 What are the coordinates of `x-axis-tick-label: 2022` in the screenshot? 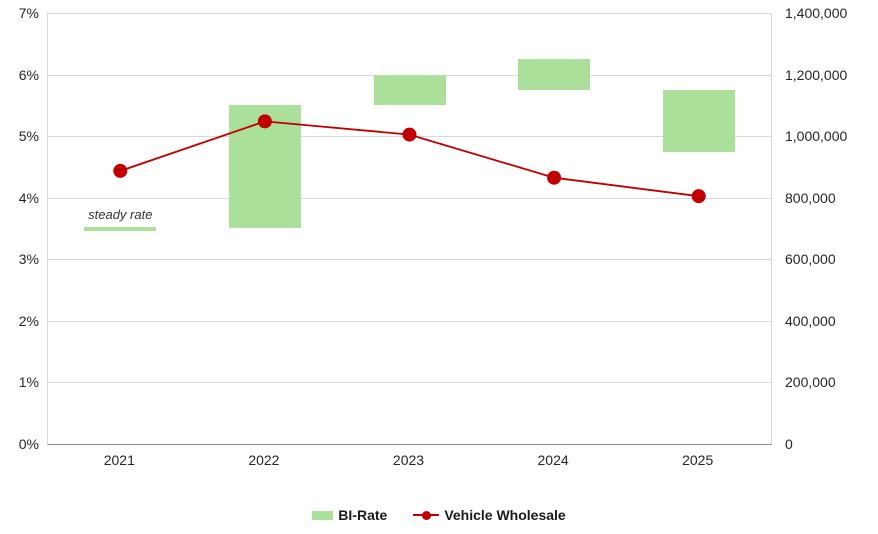 It's located at (264, 460).